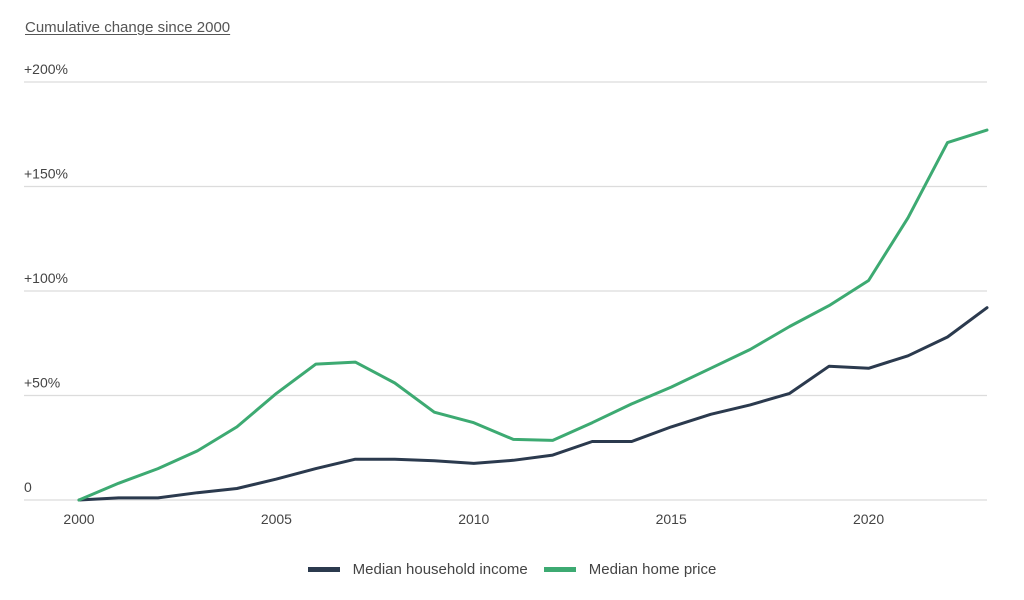 Image resolution: width=1024 pixels, height=600 pixels. I want to click on y-tick-label: +150%, so click(46, 174).